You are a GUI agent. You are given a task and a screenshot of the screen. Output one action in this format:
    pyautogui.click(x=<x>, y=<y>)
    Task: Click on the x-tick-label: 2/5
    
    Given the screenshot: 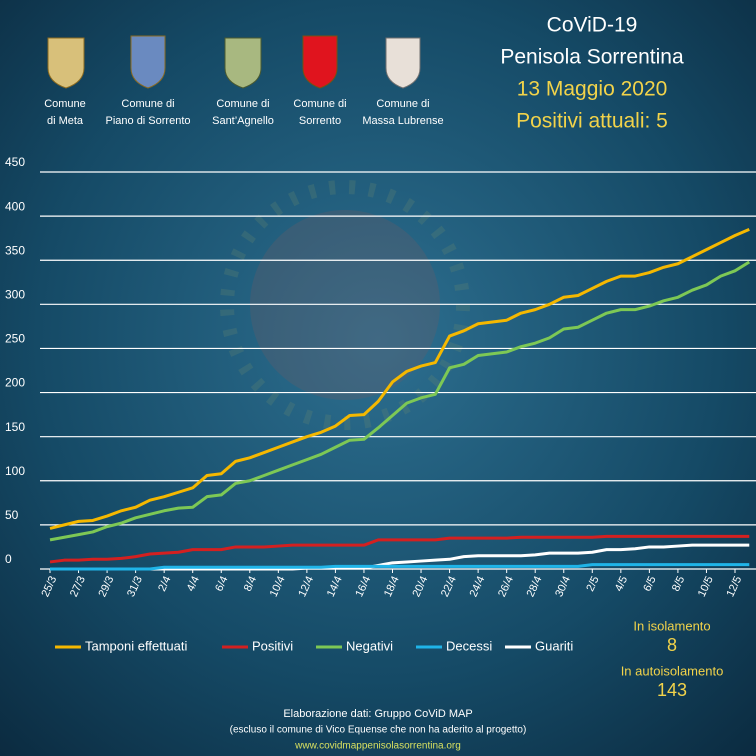 What is the action you would take?
    pyautogui.click(x=592, y=583)
    